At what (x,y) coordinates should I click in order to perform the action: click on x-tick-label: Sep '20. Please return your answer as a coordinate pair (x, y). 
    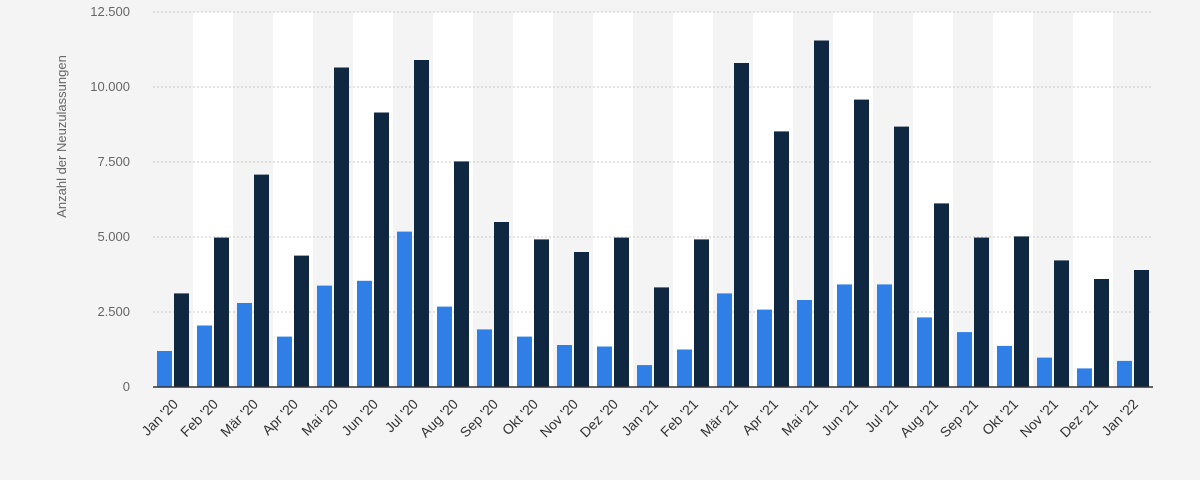
    Looking at the image, I should click on (479, 418).